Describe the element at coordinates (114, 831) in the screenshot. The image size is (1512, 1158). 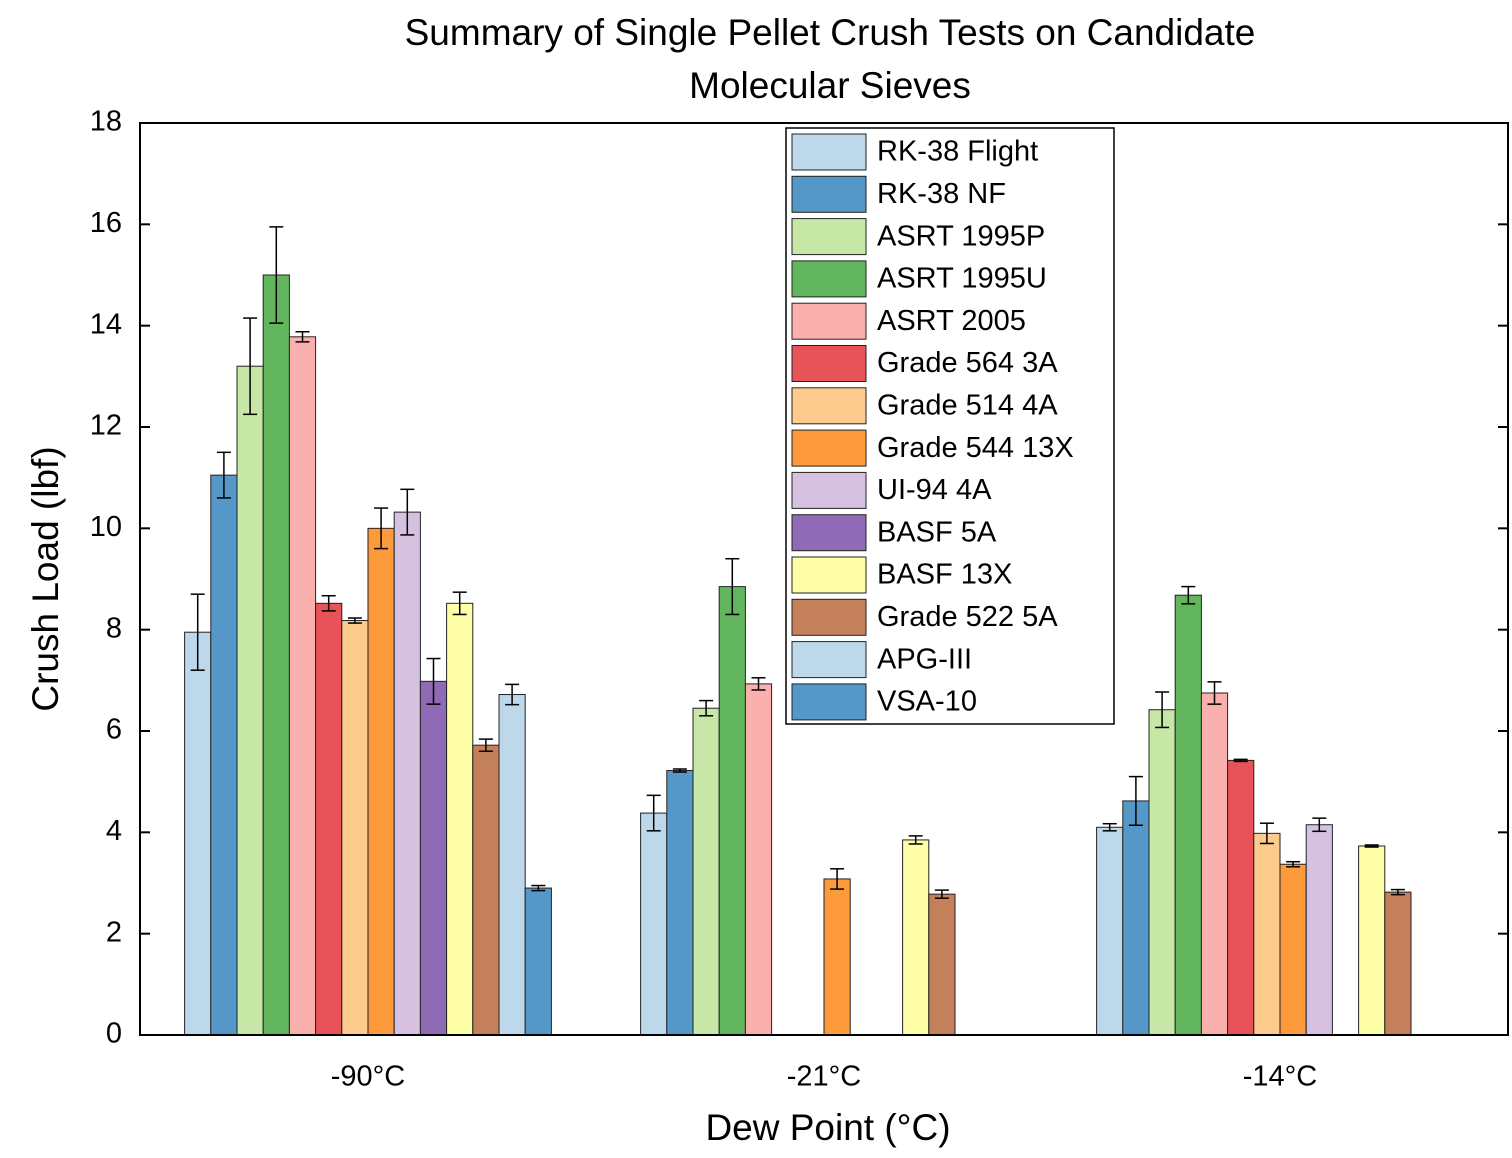
I see `y-tick-label: 4` at that location.